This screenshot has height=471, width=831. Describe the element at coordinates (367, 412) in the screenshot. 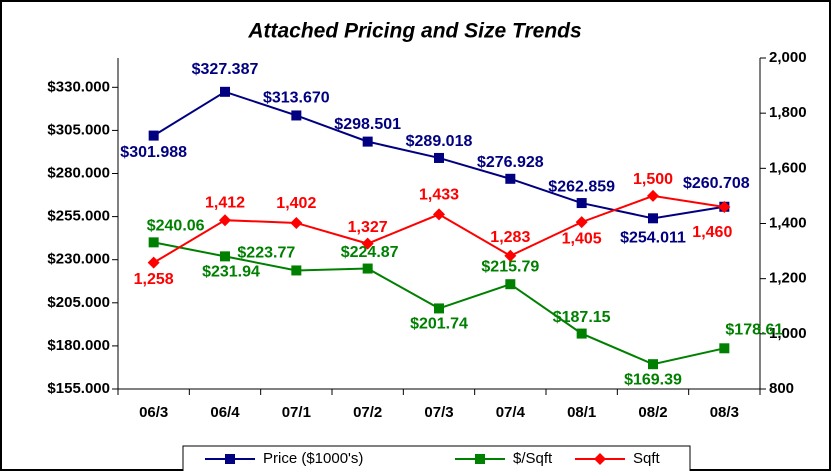

I see `x-tick-label: 07/2` at that location.